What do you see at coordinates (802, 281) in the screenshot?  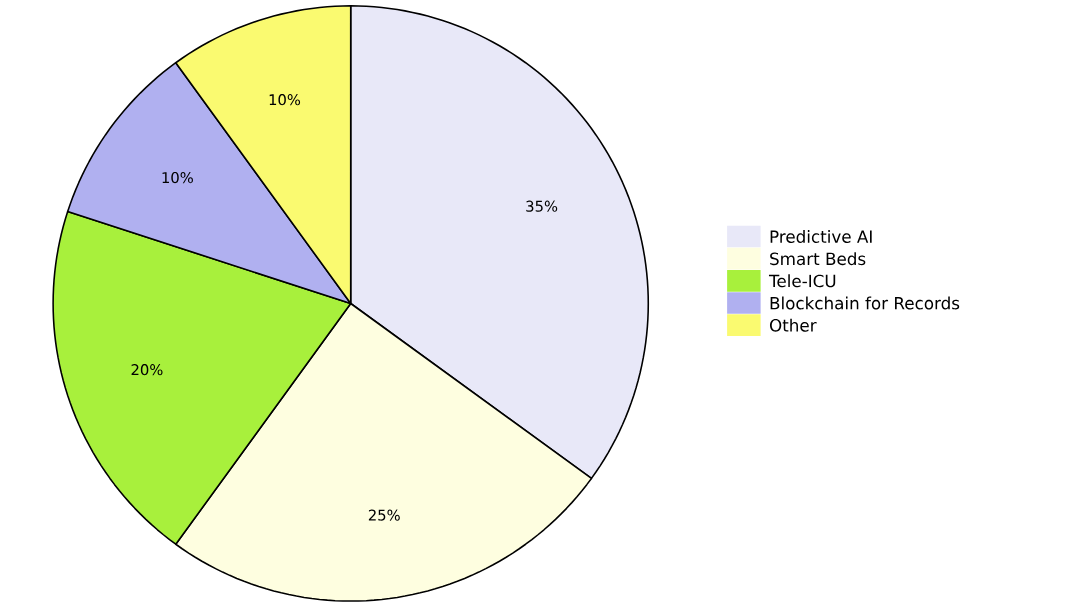 I see `legend-label: Tele-ICU` at bounding box center [802, 281].